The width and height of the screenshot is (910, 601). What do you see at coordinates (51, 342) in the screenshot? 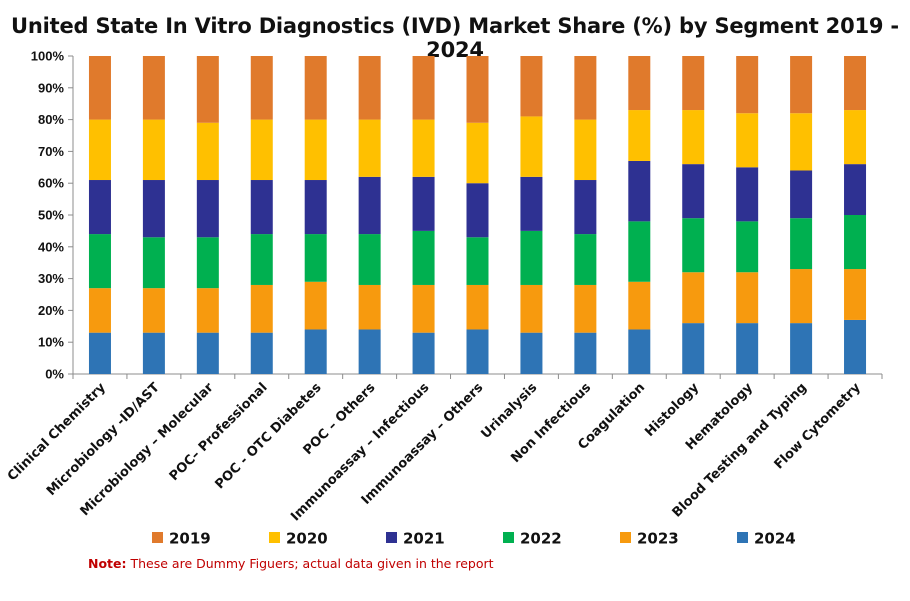
I see `y-tick-label: 10%` at bounding box center [51, 342].